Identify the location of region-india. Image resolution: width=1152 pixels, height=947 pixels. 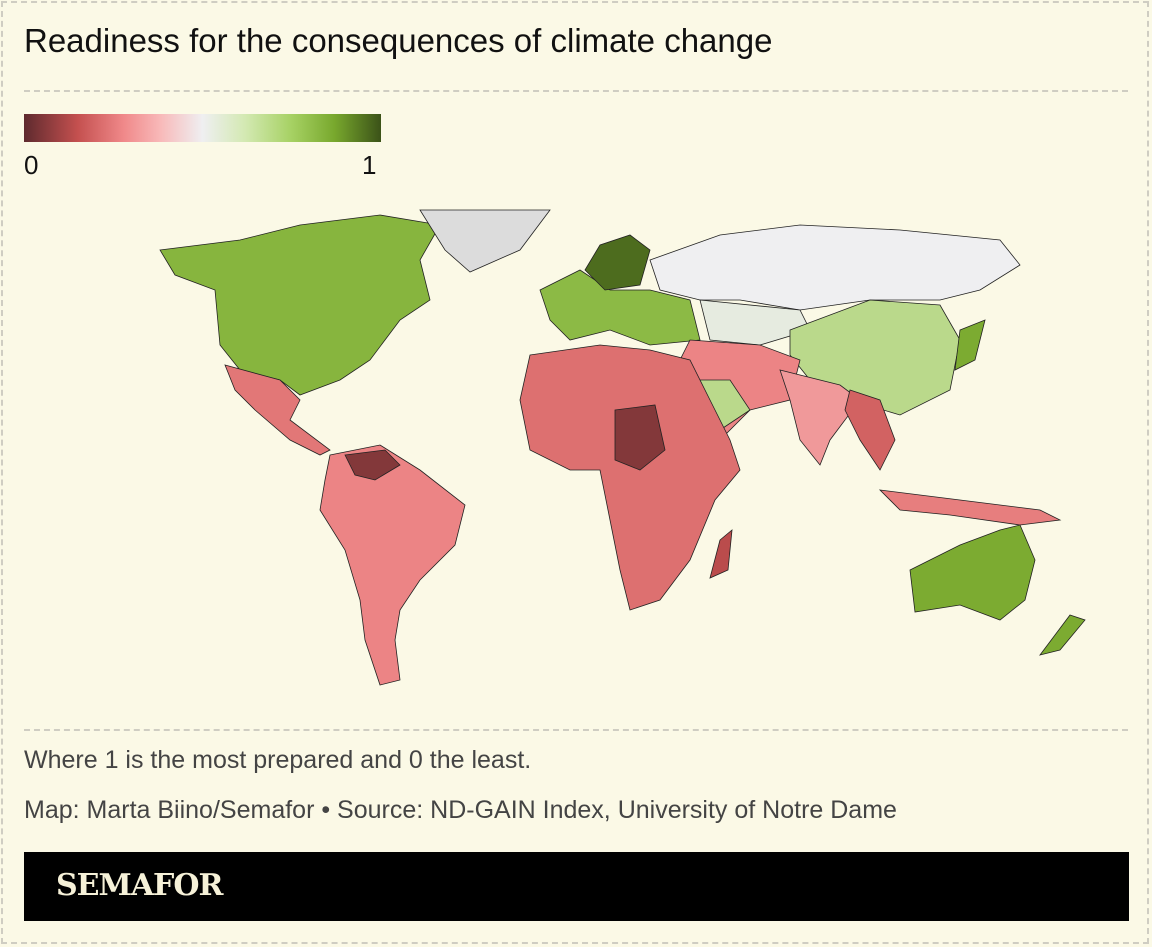
(820, 417).